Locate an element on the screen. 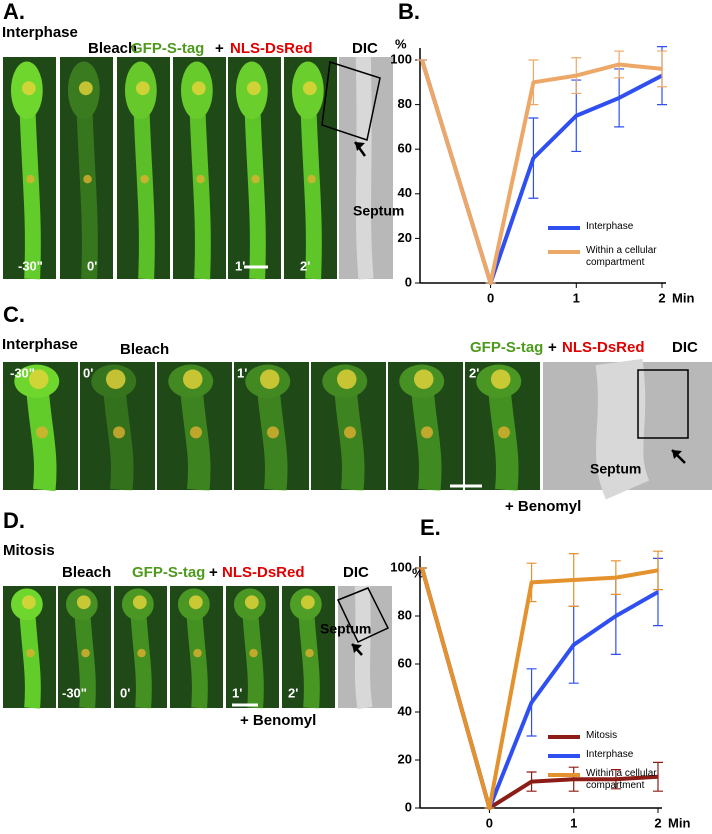  panel-label: E. is located at coordinates (430, 527).